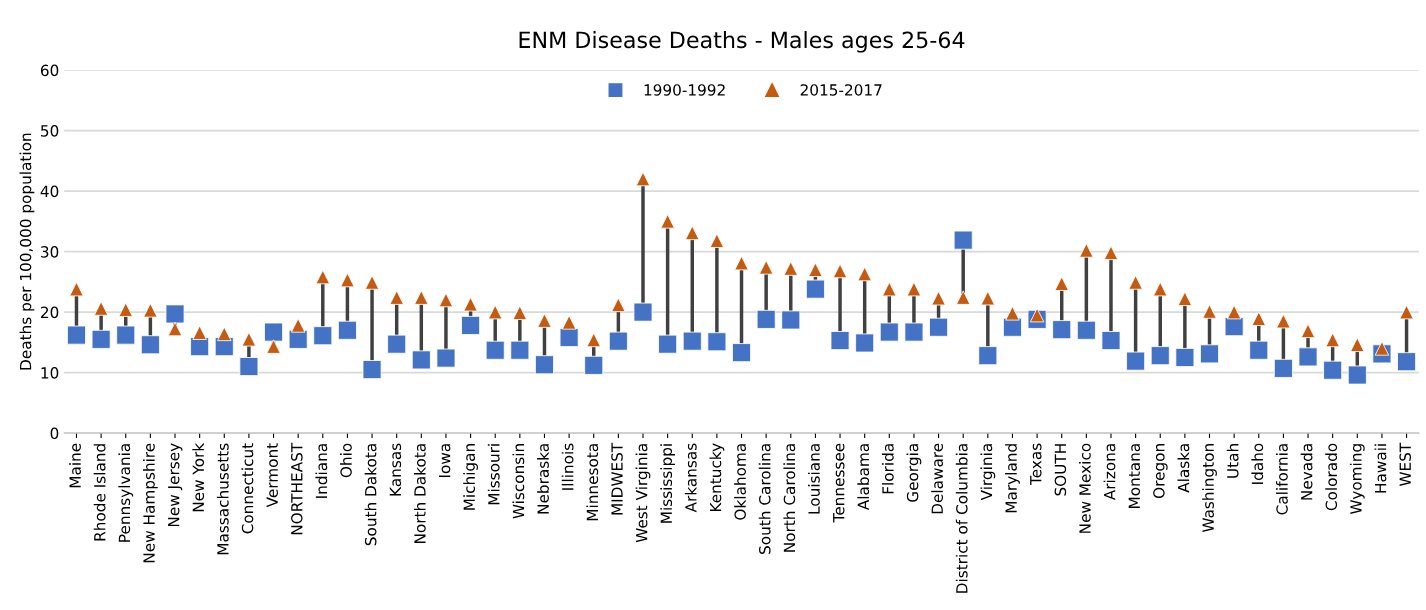 Image resolution: width=1426 pixels, height=610 pixels. What do you see at coordinates (50, 131) in the screenshot?
I see `y-tick-label: 50` at bounding box center [50, 131].